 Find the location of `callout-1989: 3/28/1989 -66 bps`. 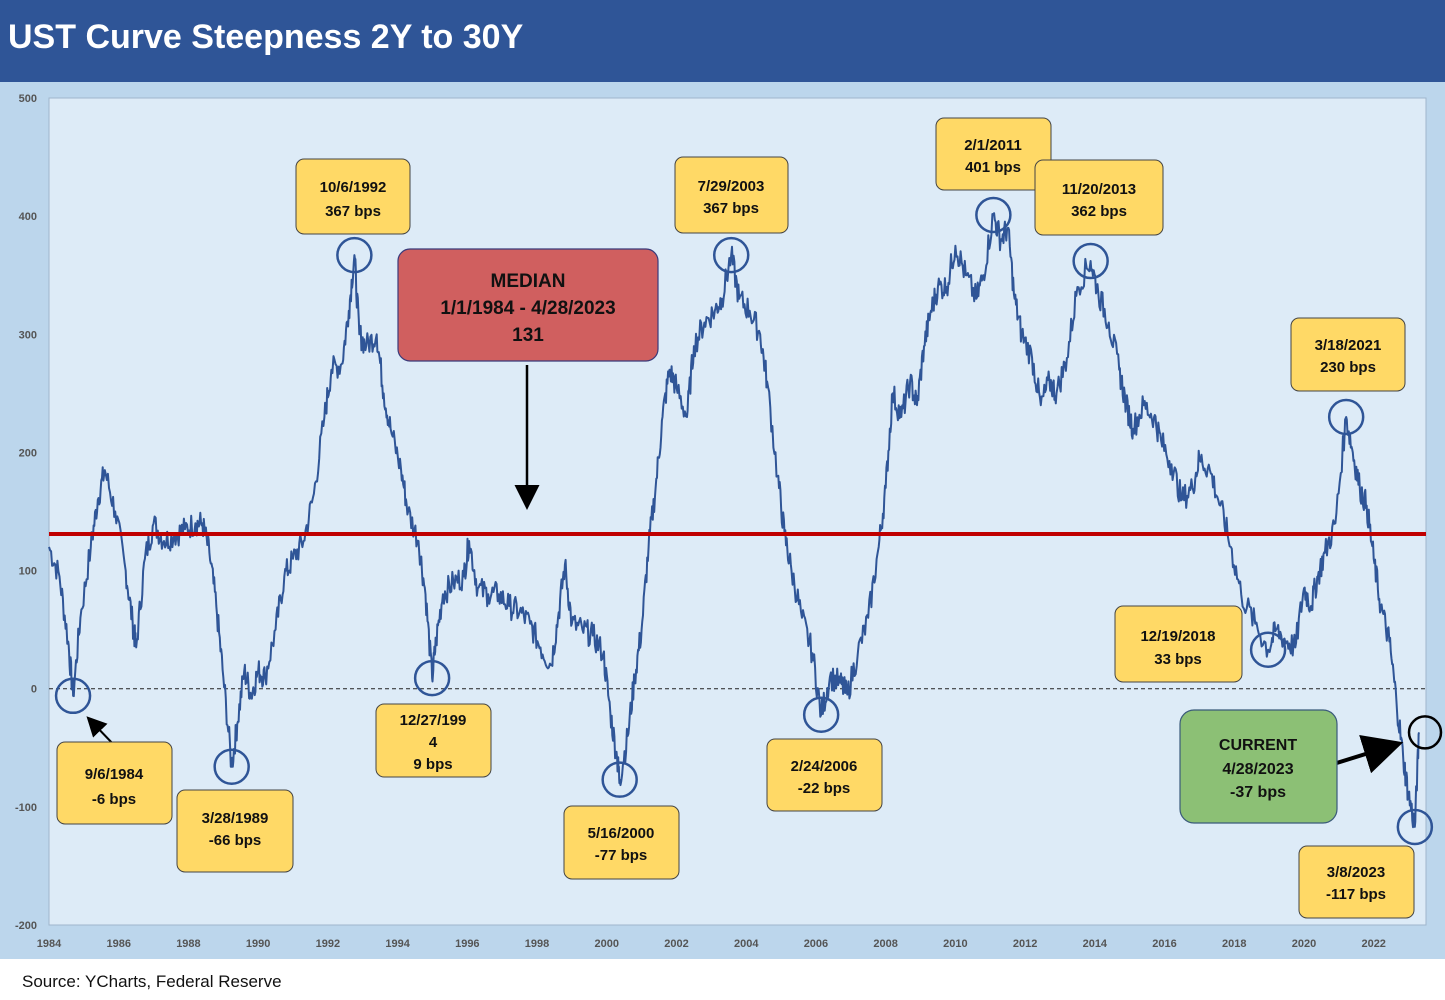

callout-1989: 3/28/1989 -66 bps is located at coordinates (235, 831).